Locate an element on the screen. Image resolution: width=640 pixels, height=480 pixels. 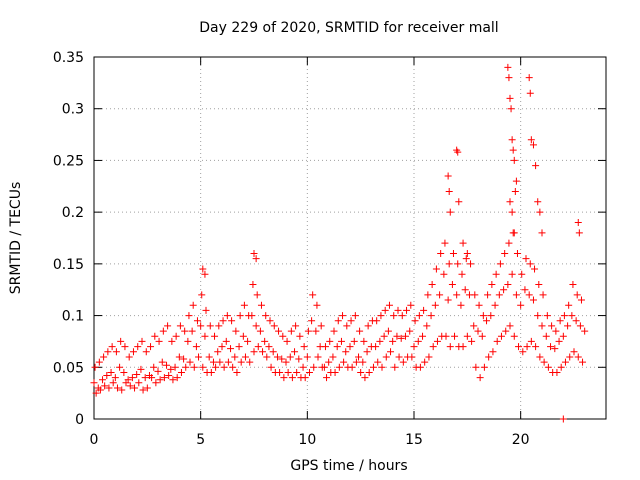
x-tick-label: 10 is located at coordinates (307, 440).